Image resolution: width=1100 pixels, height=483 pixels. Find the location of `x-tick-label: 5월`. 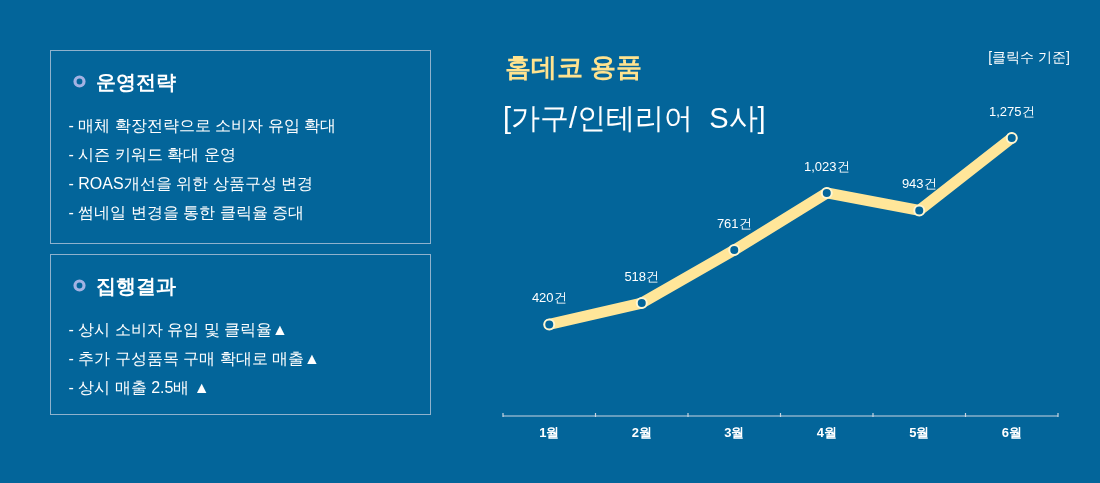

x-tick-label: 5월 is located at coordinates (919, 432).